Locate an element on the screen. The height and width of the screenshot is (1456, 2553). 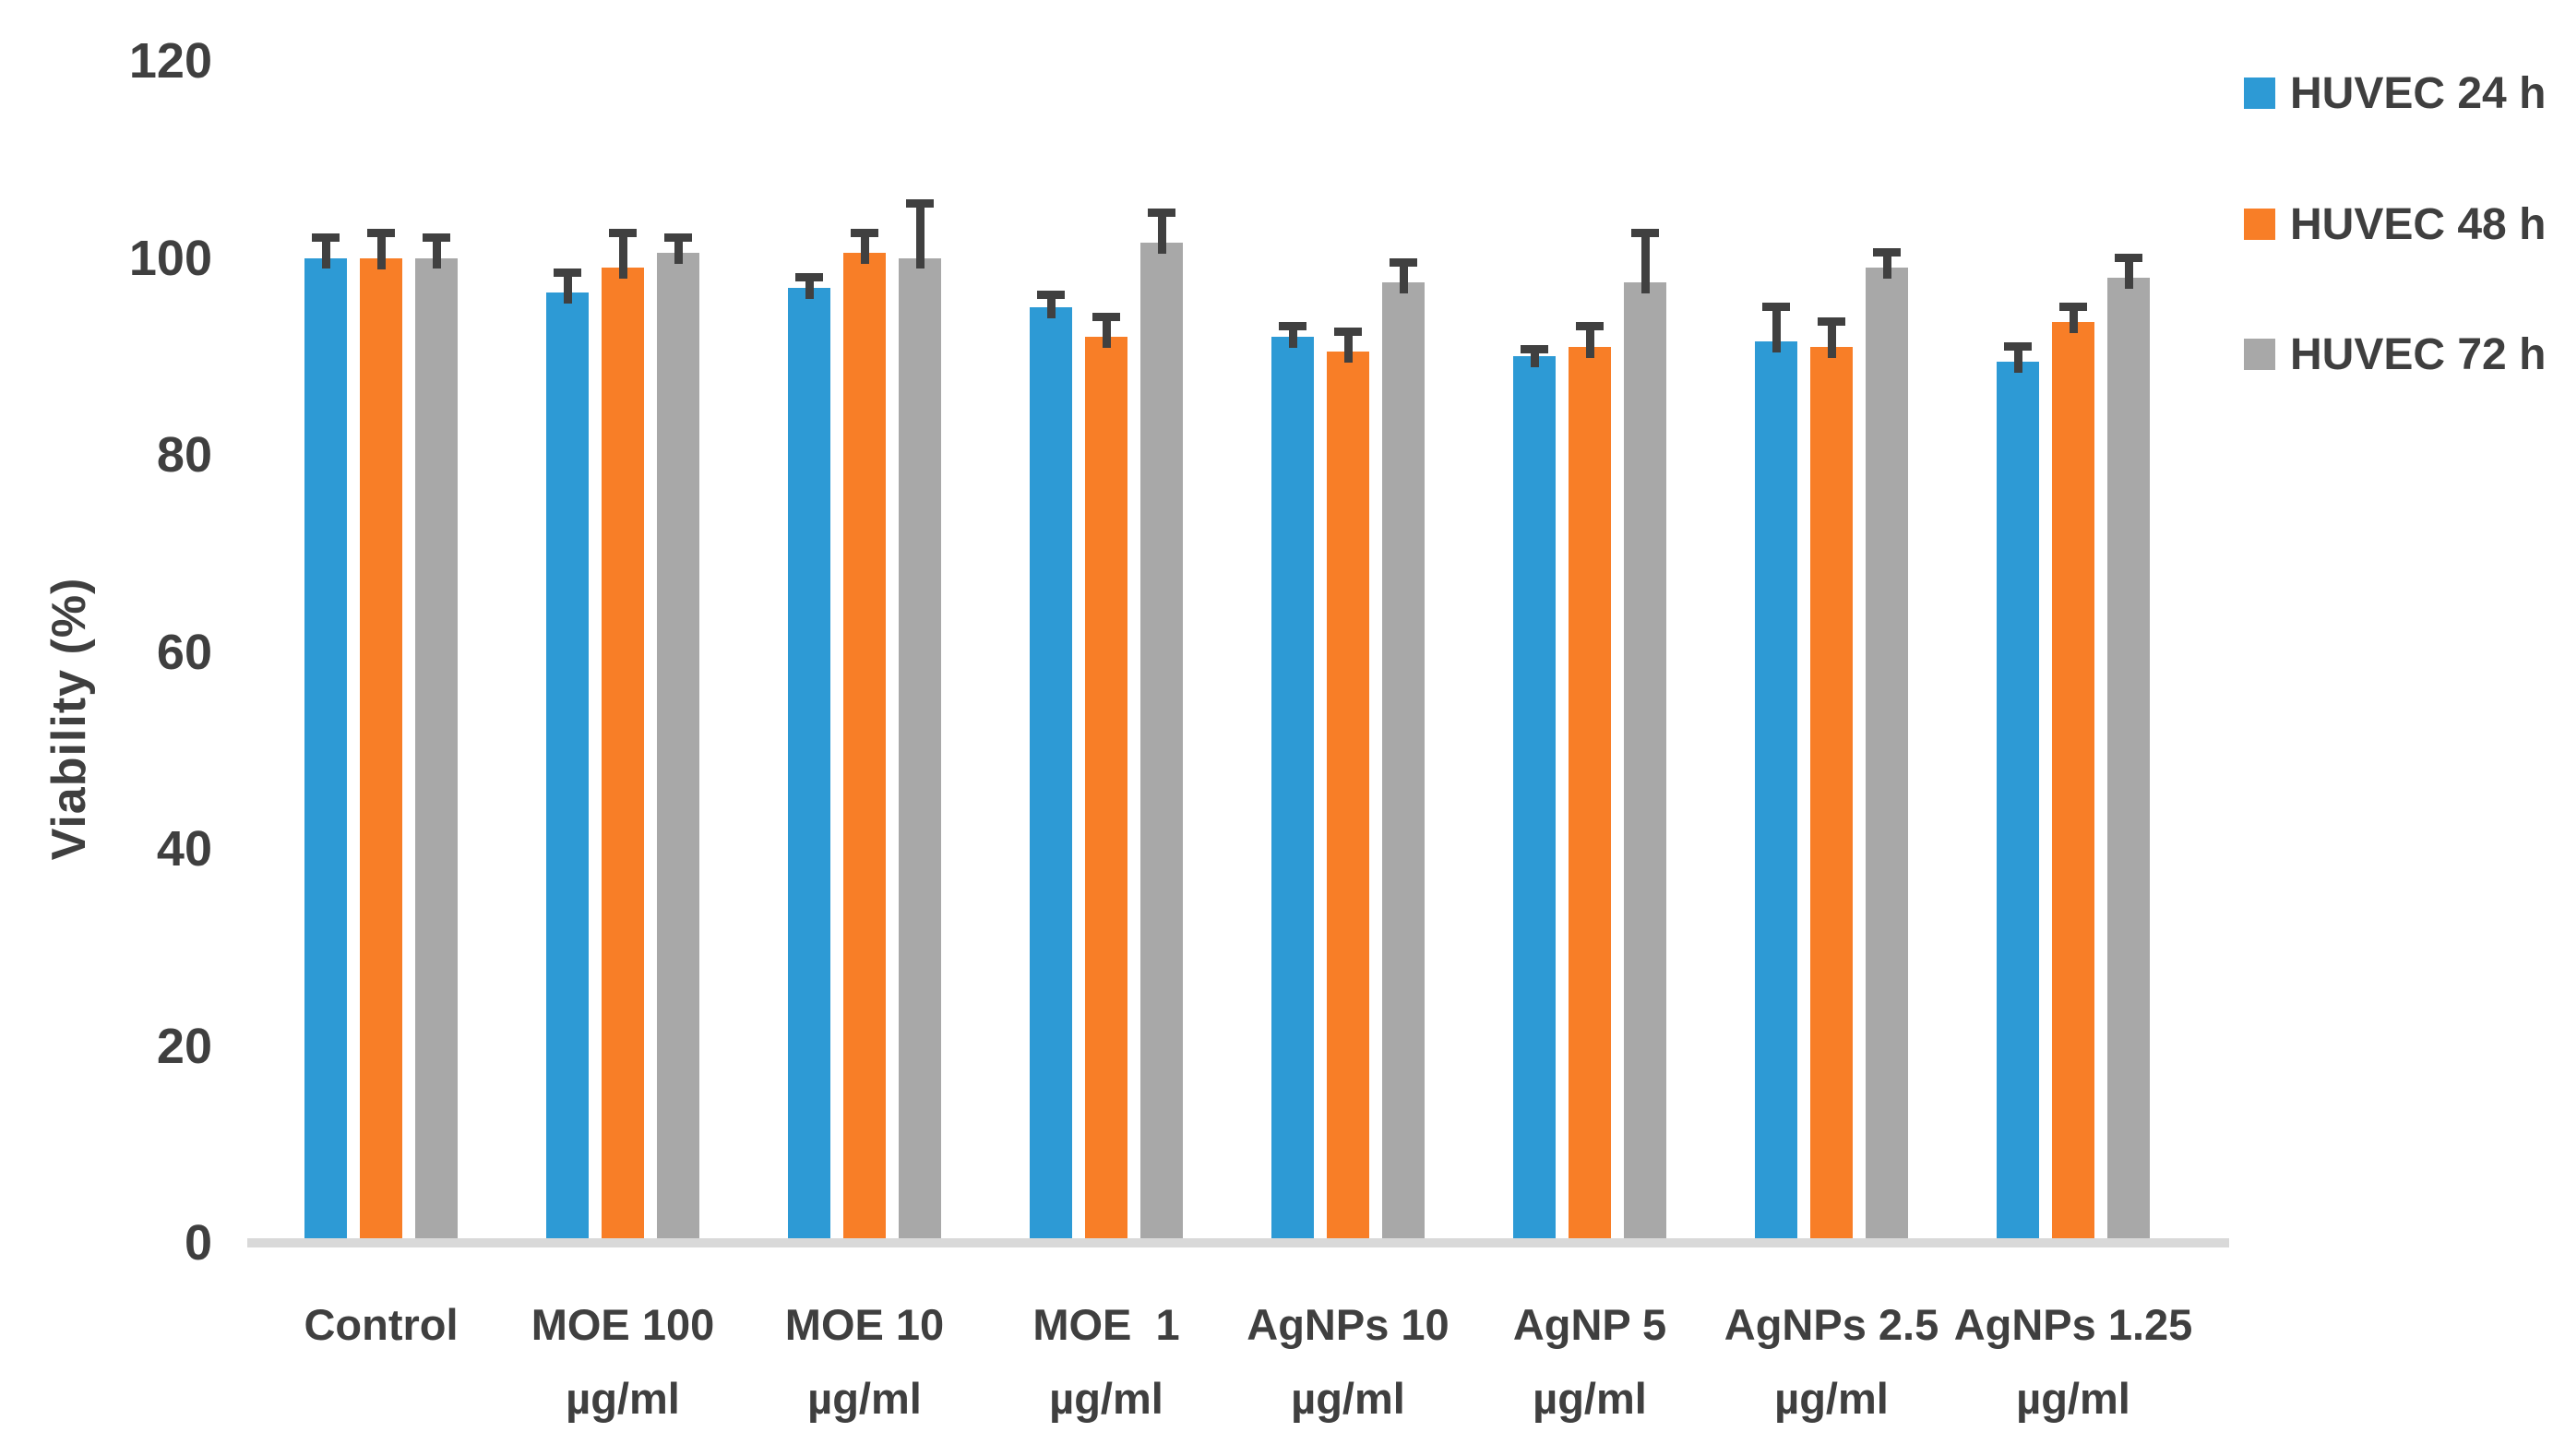
x-category-label: AgNPs 1.25 is located at coordinates (2073, 1324).